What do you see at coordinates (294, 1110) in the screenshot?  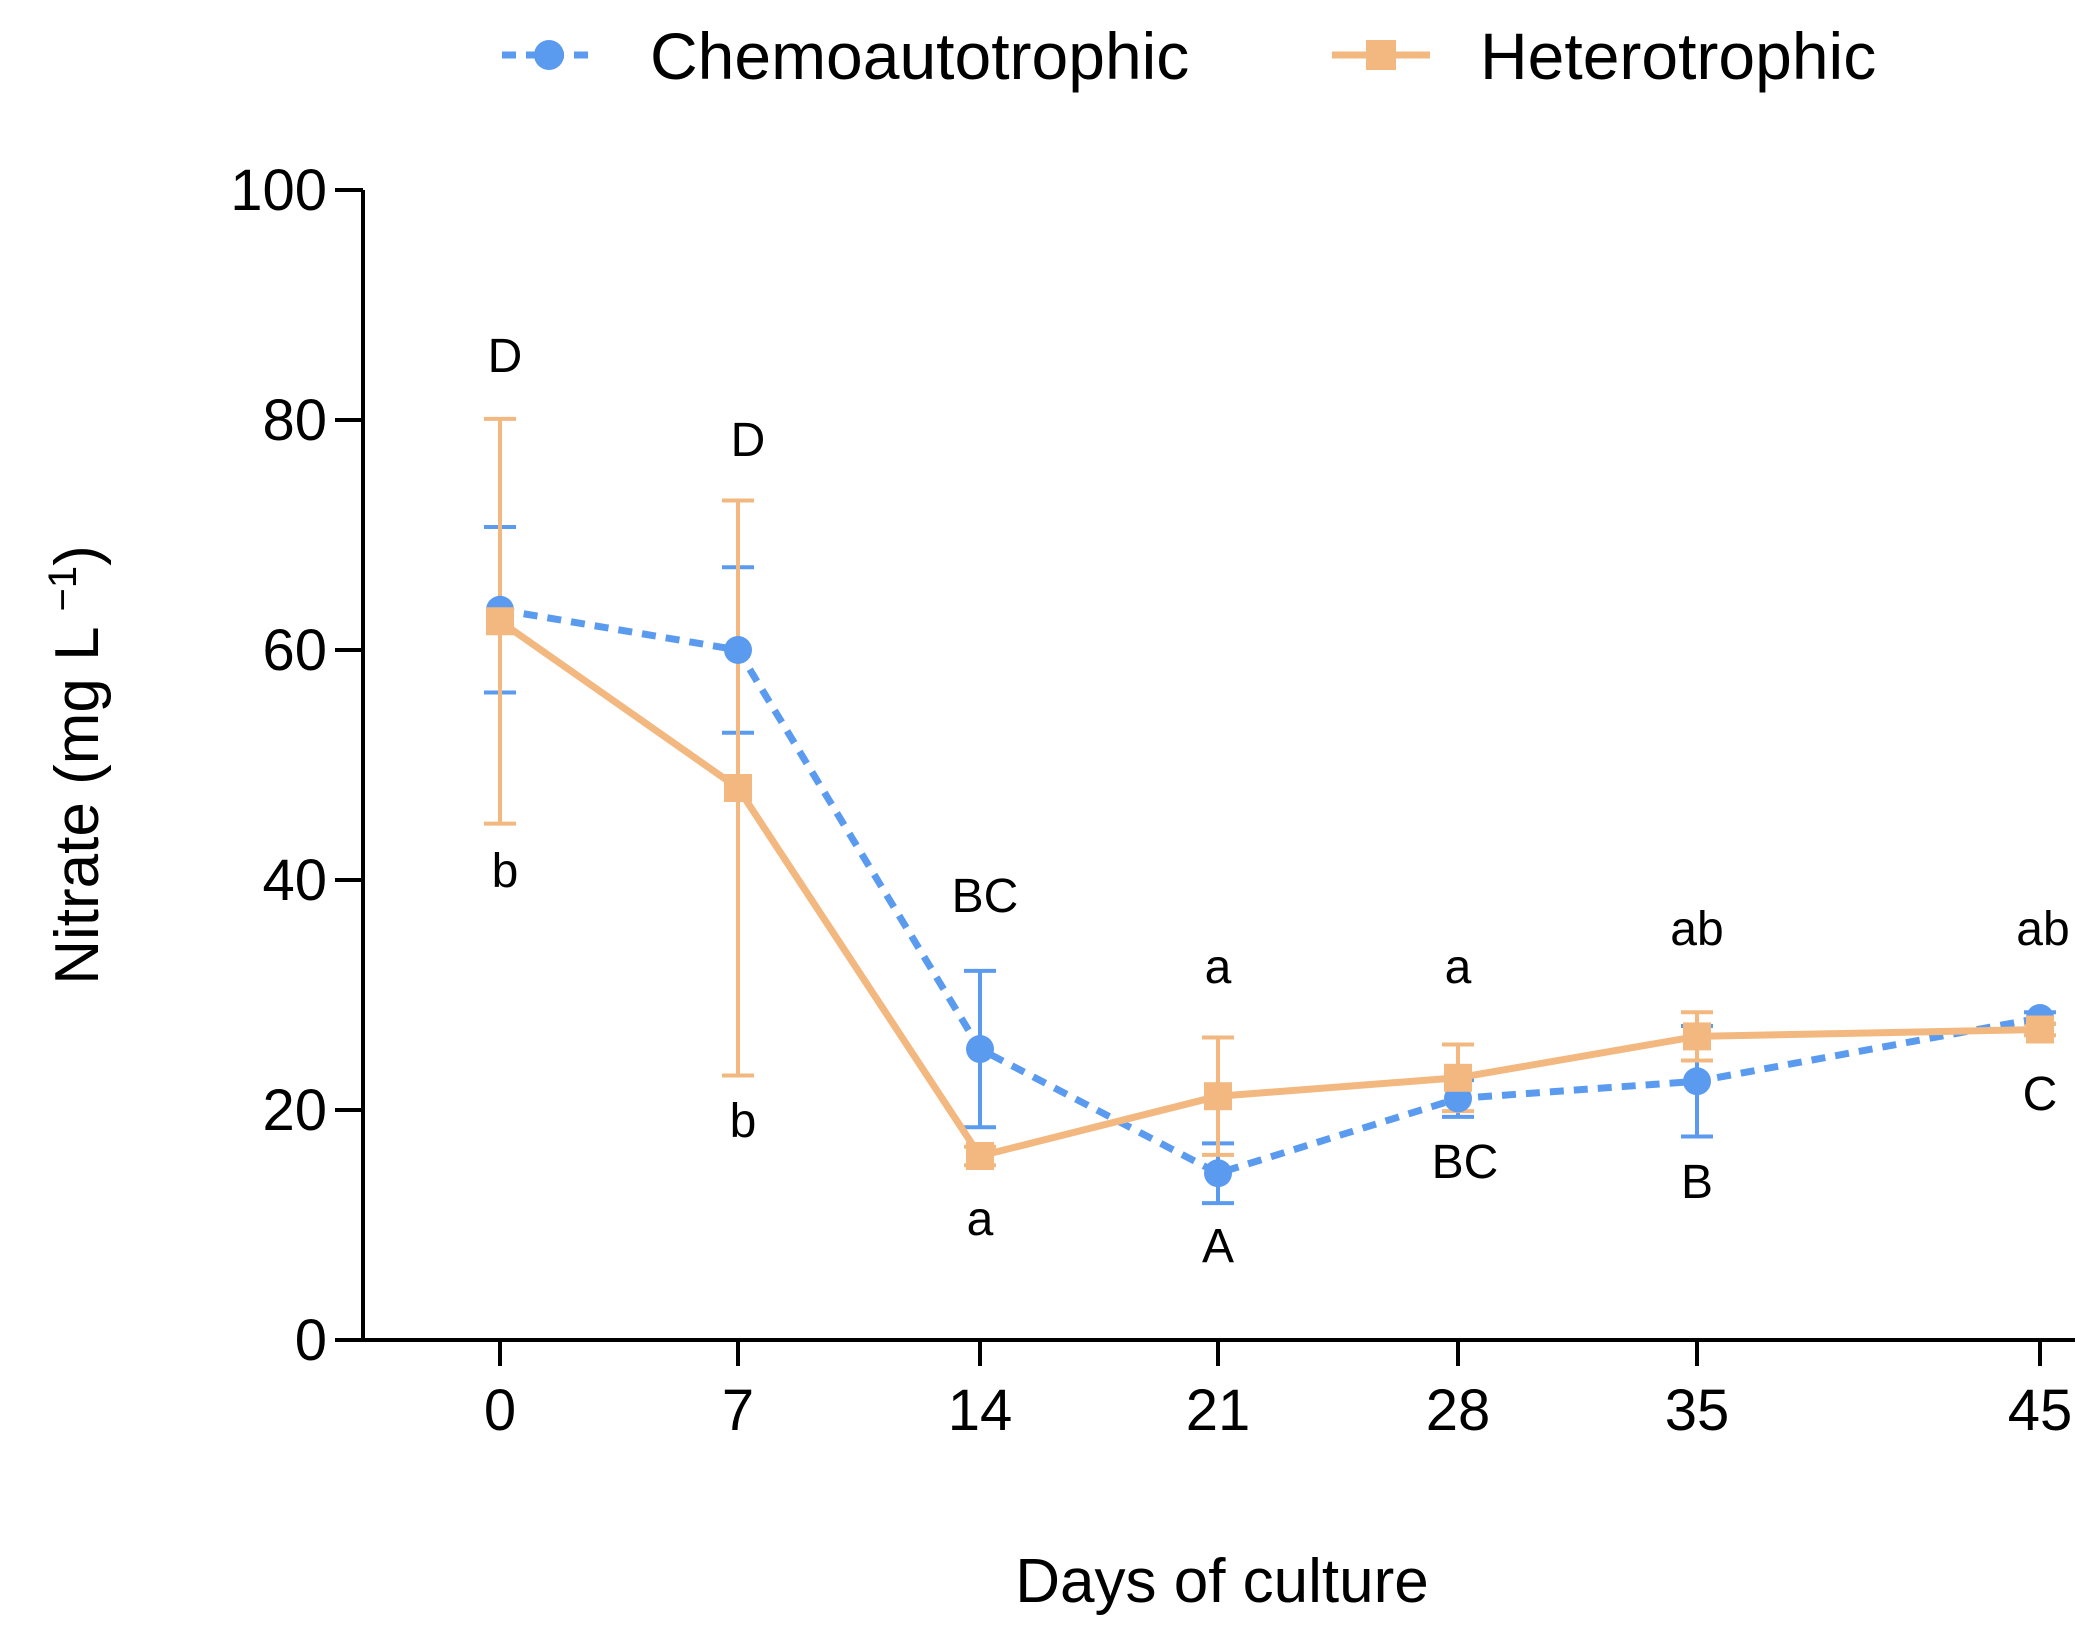 I see `y-tick-label: 20` at bounding box center [294, 1110].